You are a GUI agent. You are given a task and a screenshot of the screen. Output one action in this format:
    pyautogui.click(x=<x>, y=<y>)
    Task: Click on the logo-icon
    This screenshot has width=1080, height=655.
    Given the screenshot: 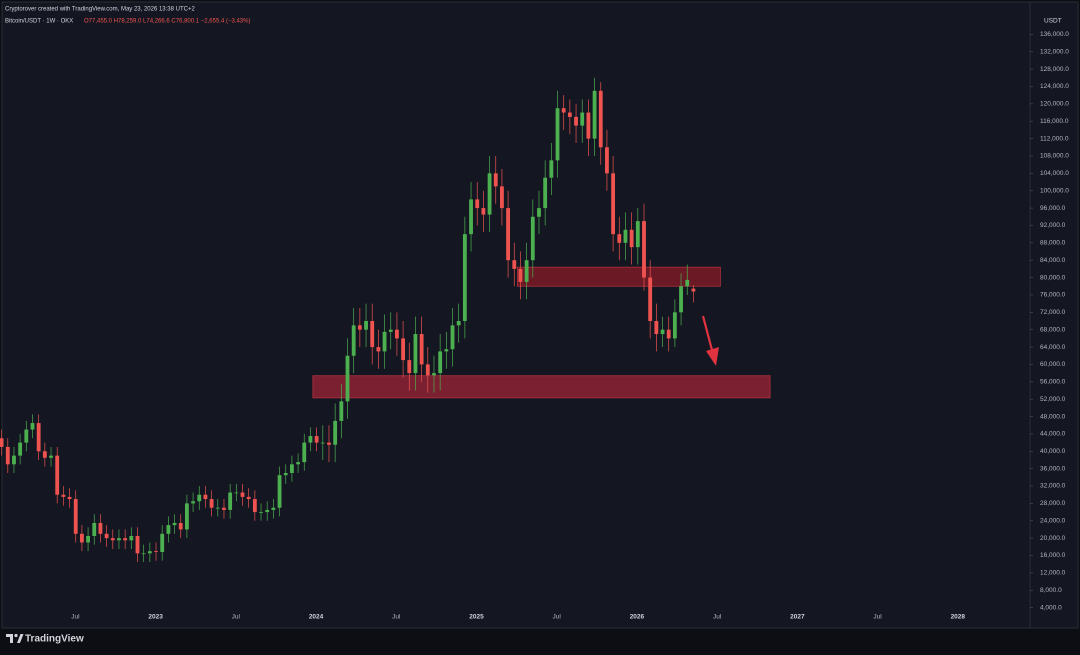 What is the action you would take?
    pyautogui.click(x=9, y=638)
    